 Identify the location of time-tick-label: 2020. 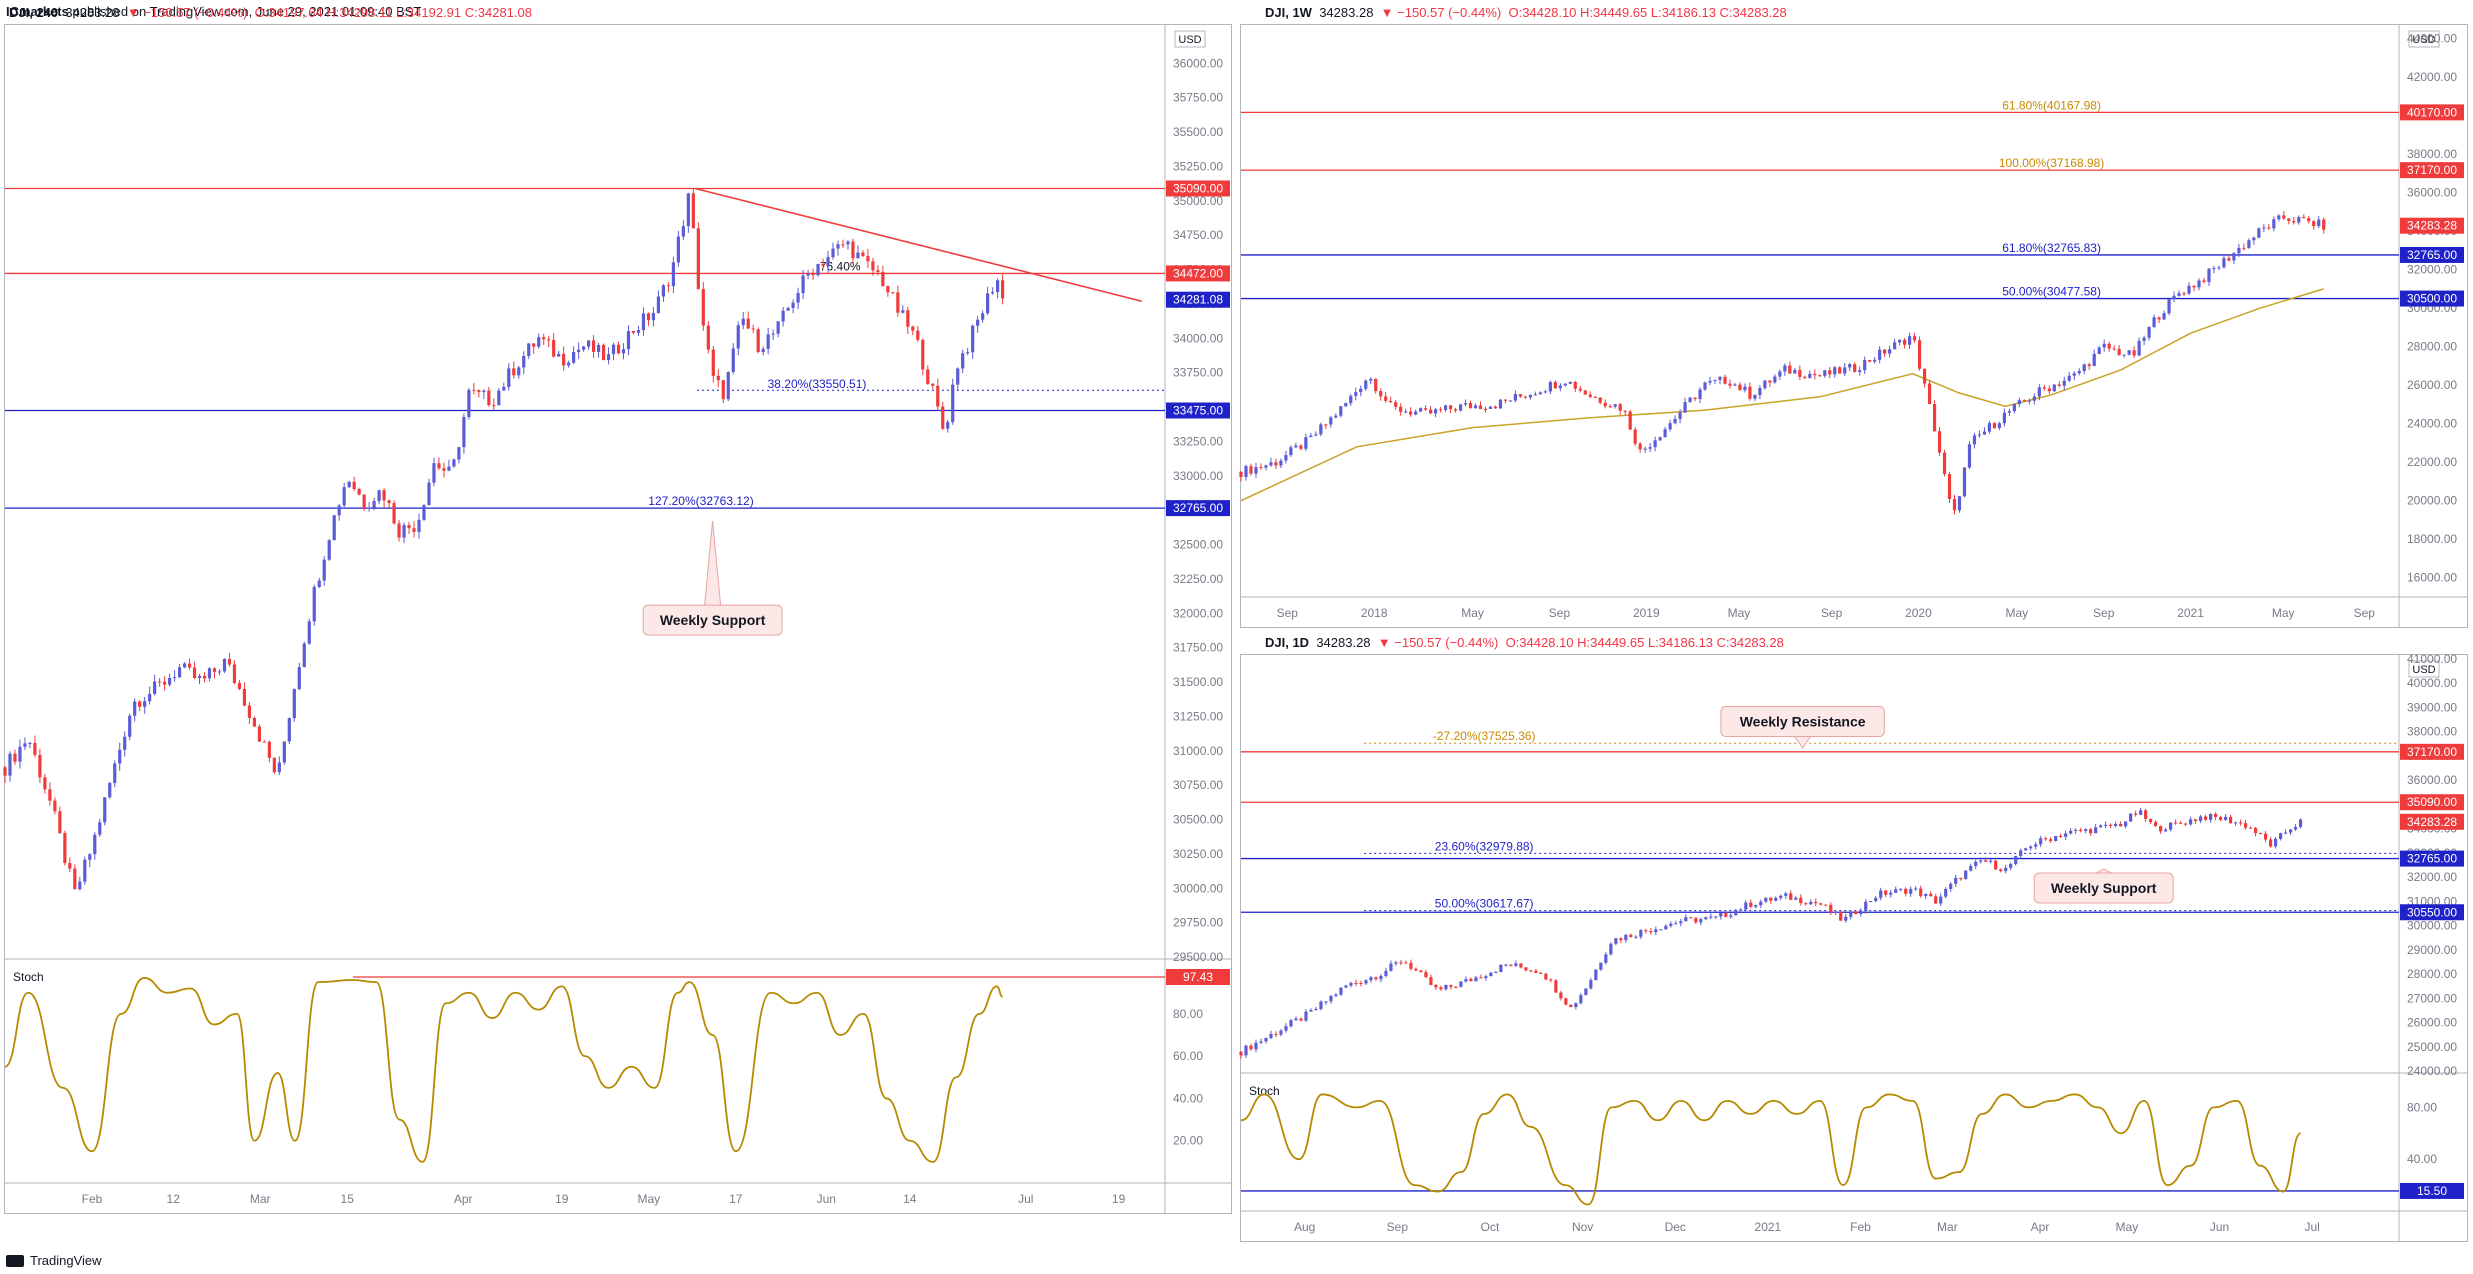
(1918, 613).